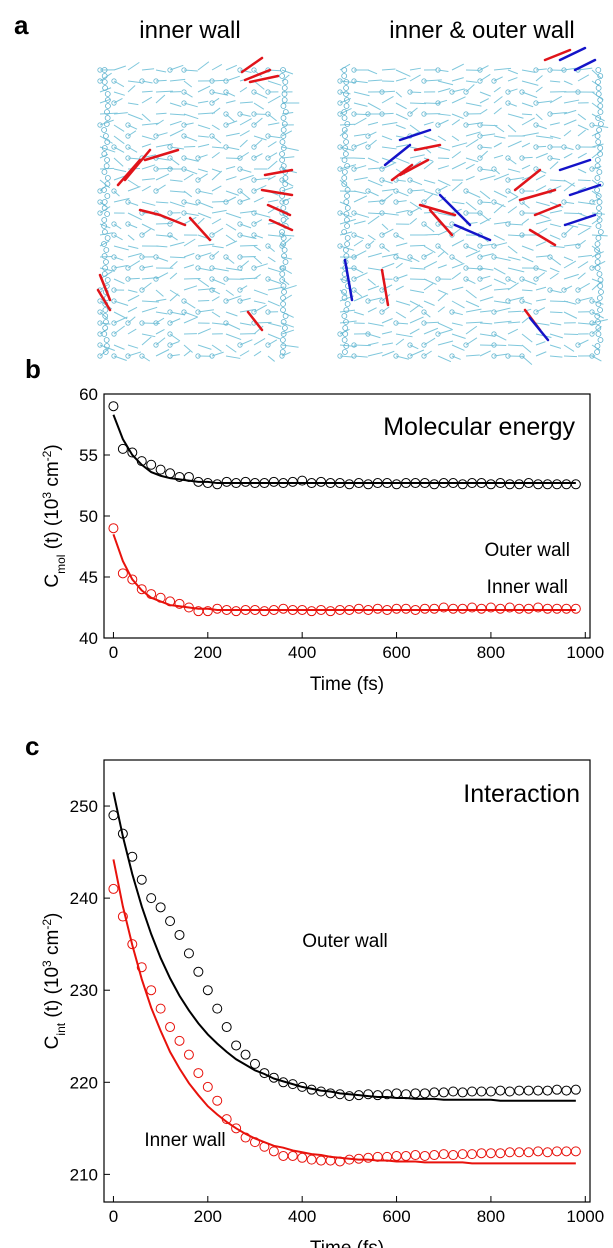  What do you see at coordinates (54, 981) in the screenshot?
I see `y-axis-label: Cint (t) (103 cm-2)` at bounding box center [54, 981].